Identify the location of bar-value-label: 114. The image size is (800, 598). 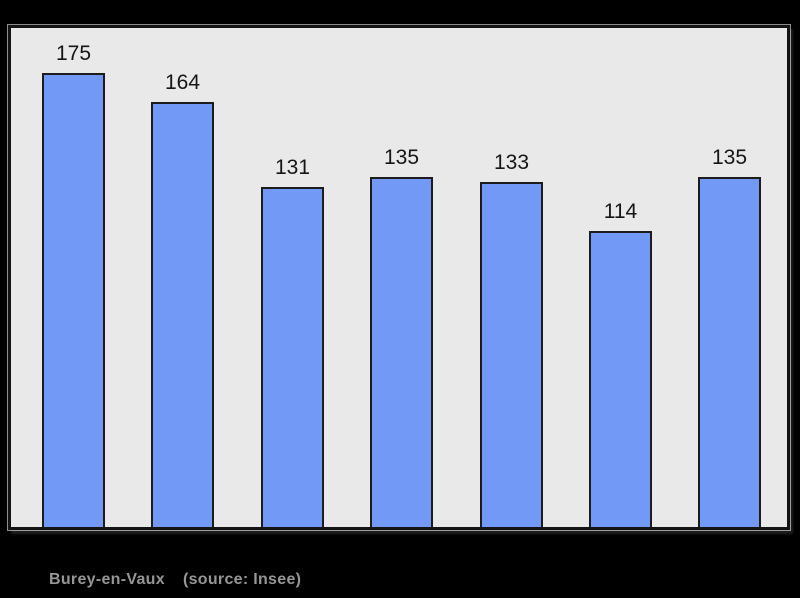
(620, 211).